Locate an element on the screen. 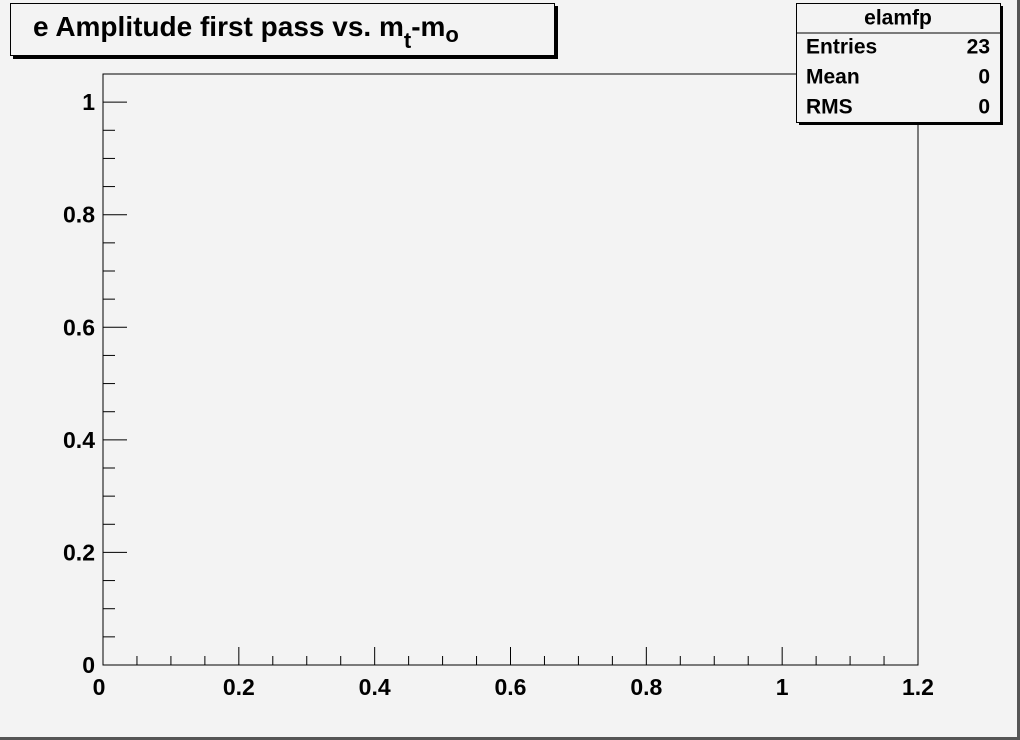  stats-label: RMS is located at coordinates (829, 107).